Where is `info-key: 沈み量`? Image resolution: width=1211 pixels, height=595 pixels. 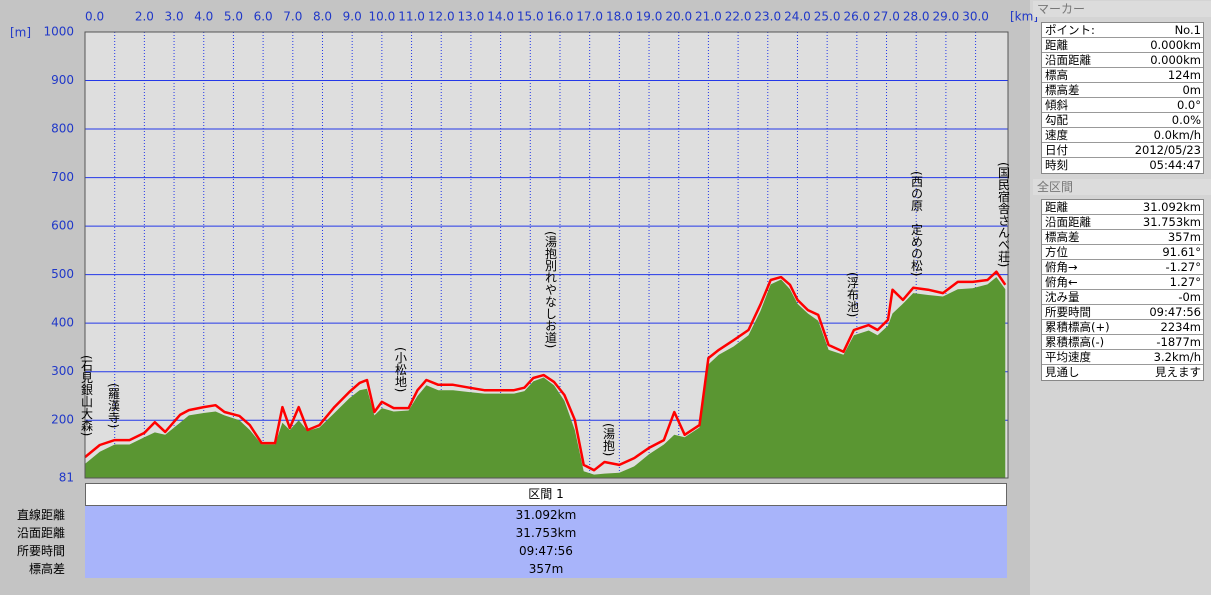
info-key: 沈み量 is located at coordinates (1062, 297).